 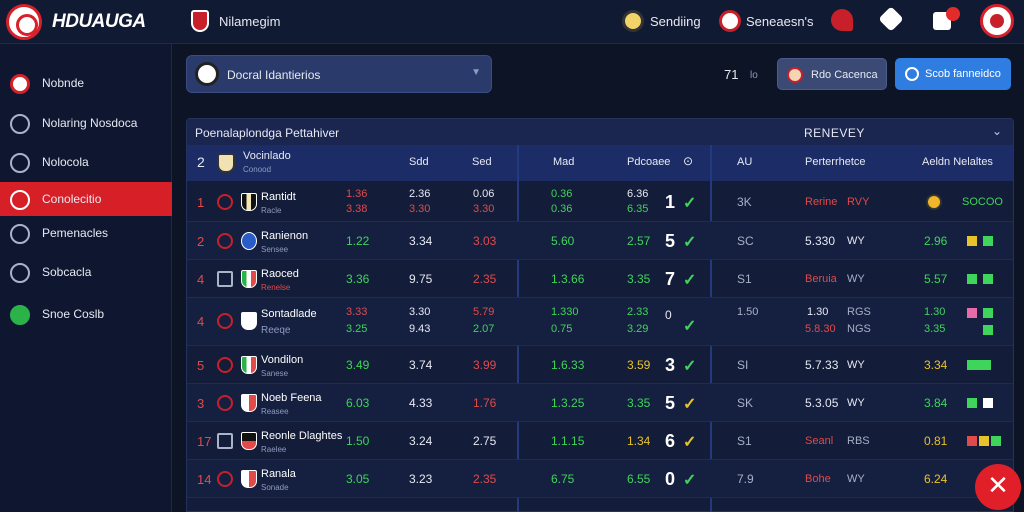 I want to click on fire-icon, so click(x=842, y=20).